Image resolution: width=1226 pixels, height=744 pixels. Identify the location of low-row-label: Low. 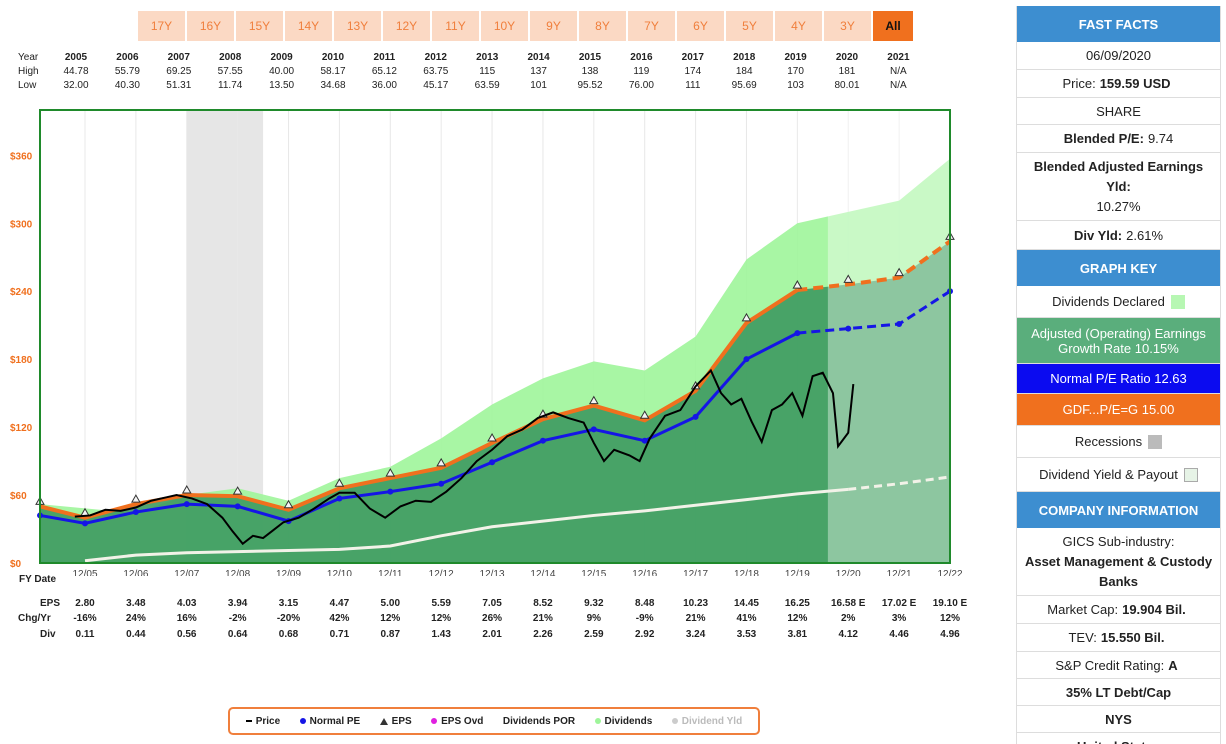
(27, 85).